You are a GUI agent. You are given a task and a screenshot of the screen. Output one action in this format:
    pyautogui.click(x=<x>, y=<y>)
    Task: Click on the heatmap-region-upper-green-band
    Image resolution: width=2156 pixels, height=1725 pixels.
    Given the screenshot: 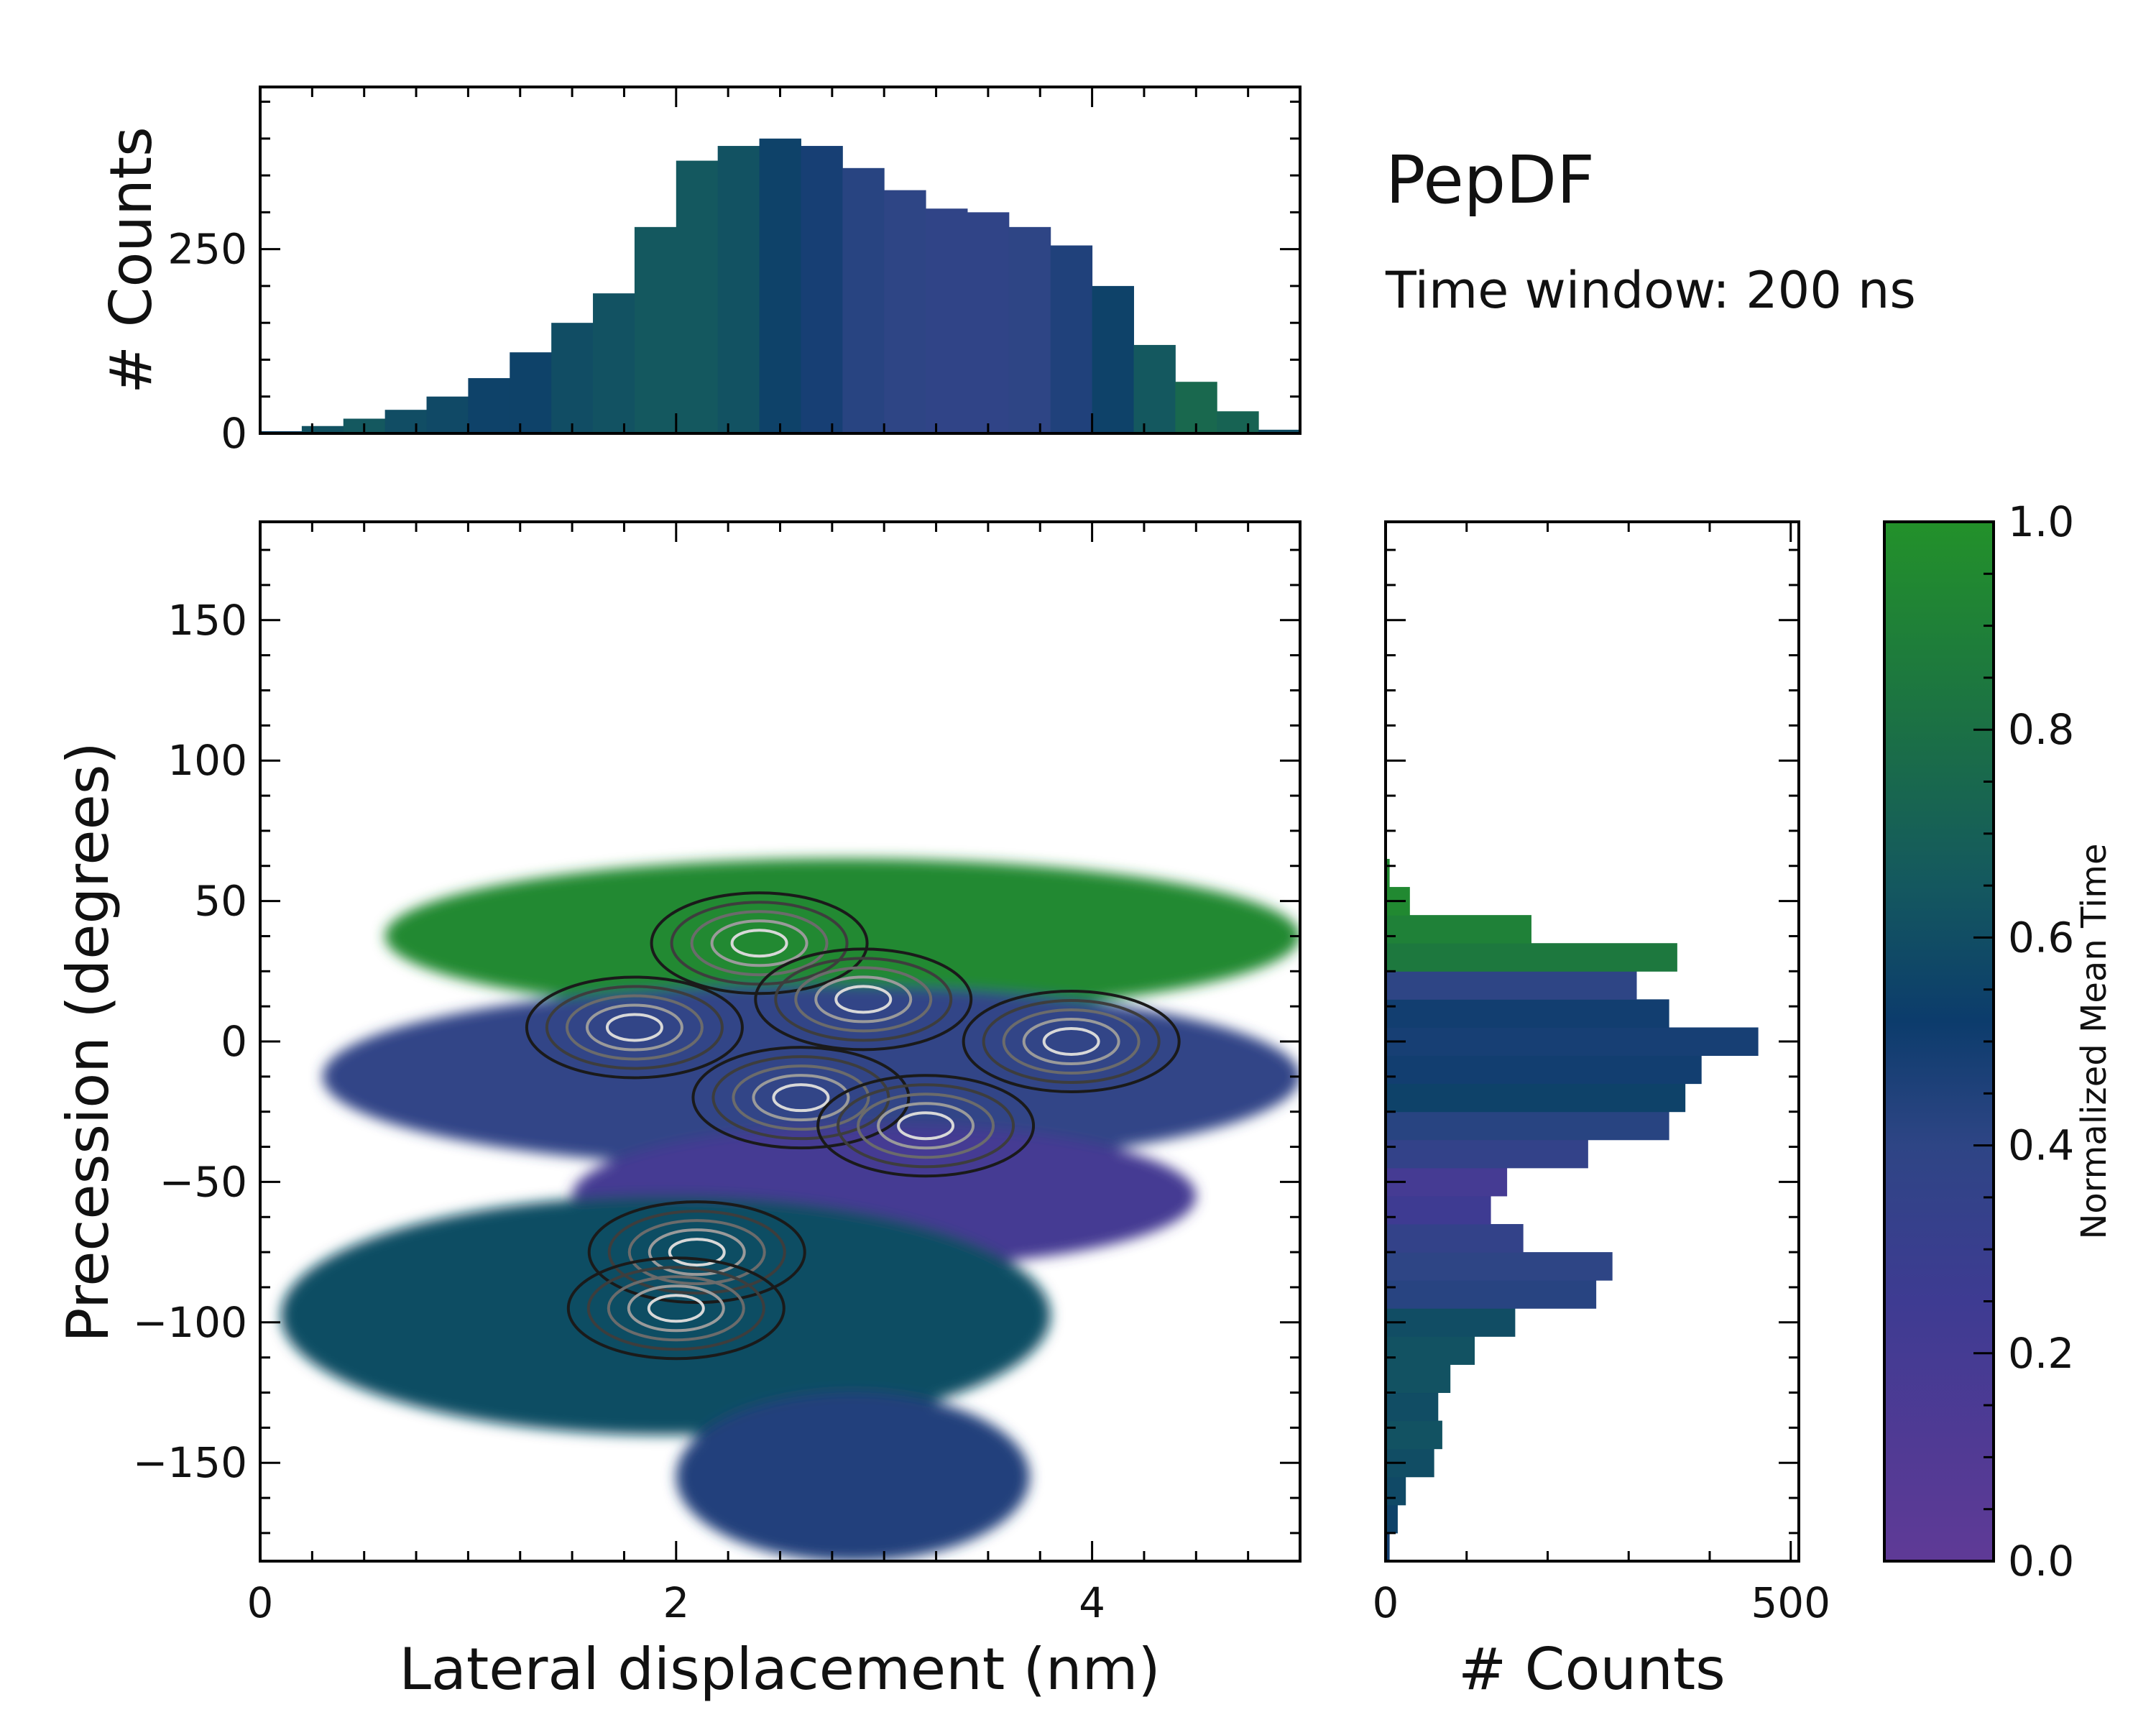 What is the action you would take?
    pyautogui.click(x=842, y=936)
    